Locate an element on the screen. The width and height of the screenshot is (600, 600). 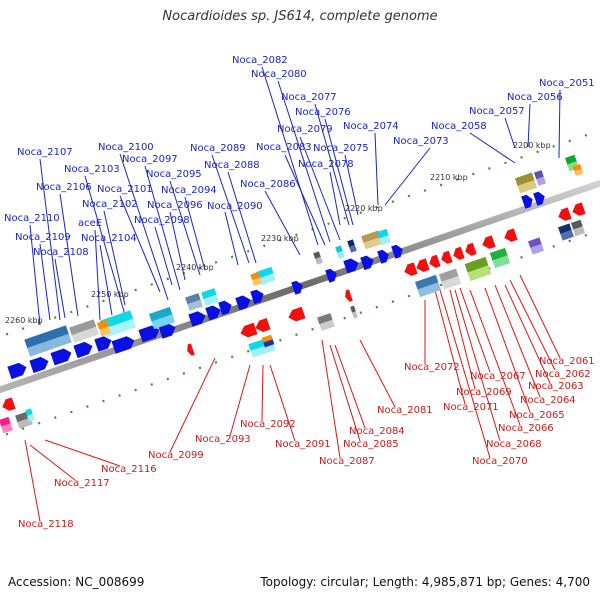
gene-label: Noca_2082 is located at coordinates (260, 60).